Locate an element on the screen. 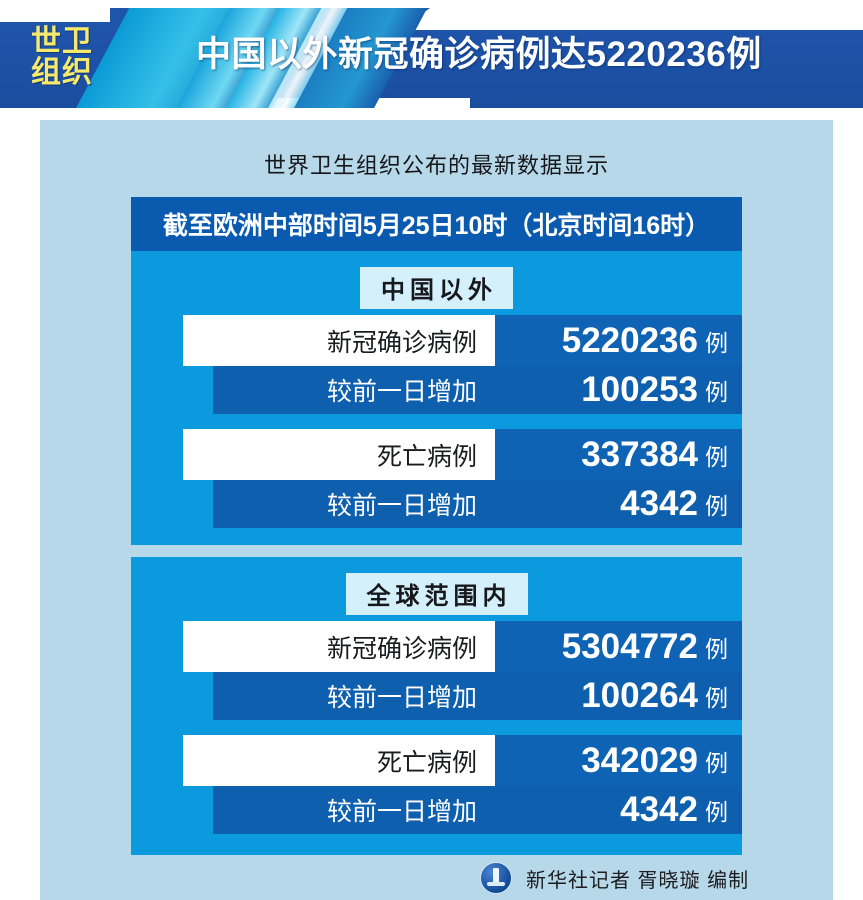  credit-text: 新华社记者 胥晓璇 编制 is located at coordinates (638, 880).